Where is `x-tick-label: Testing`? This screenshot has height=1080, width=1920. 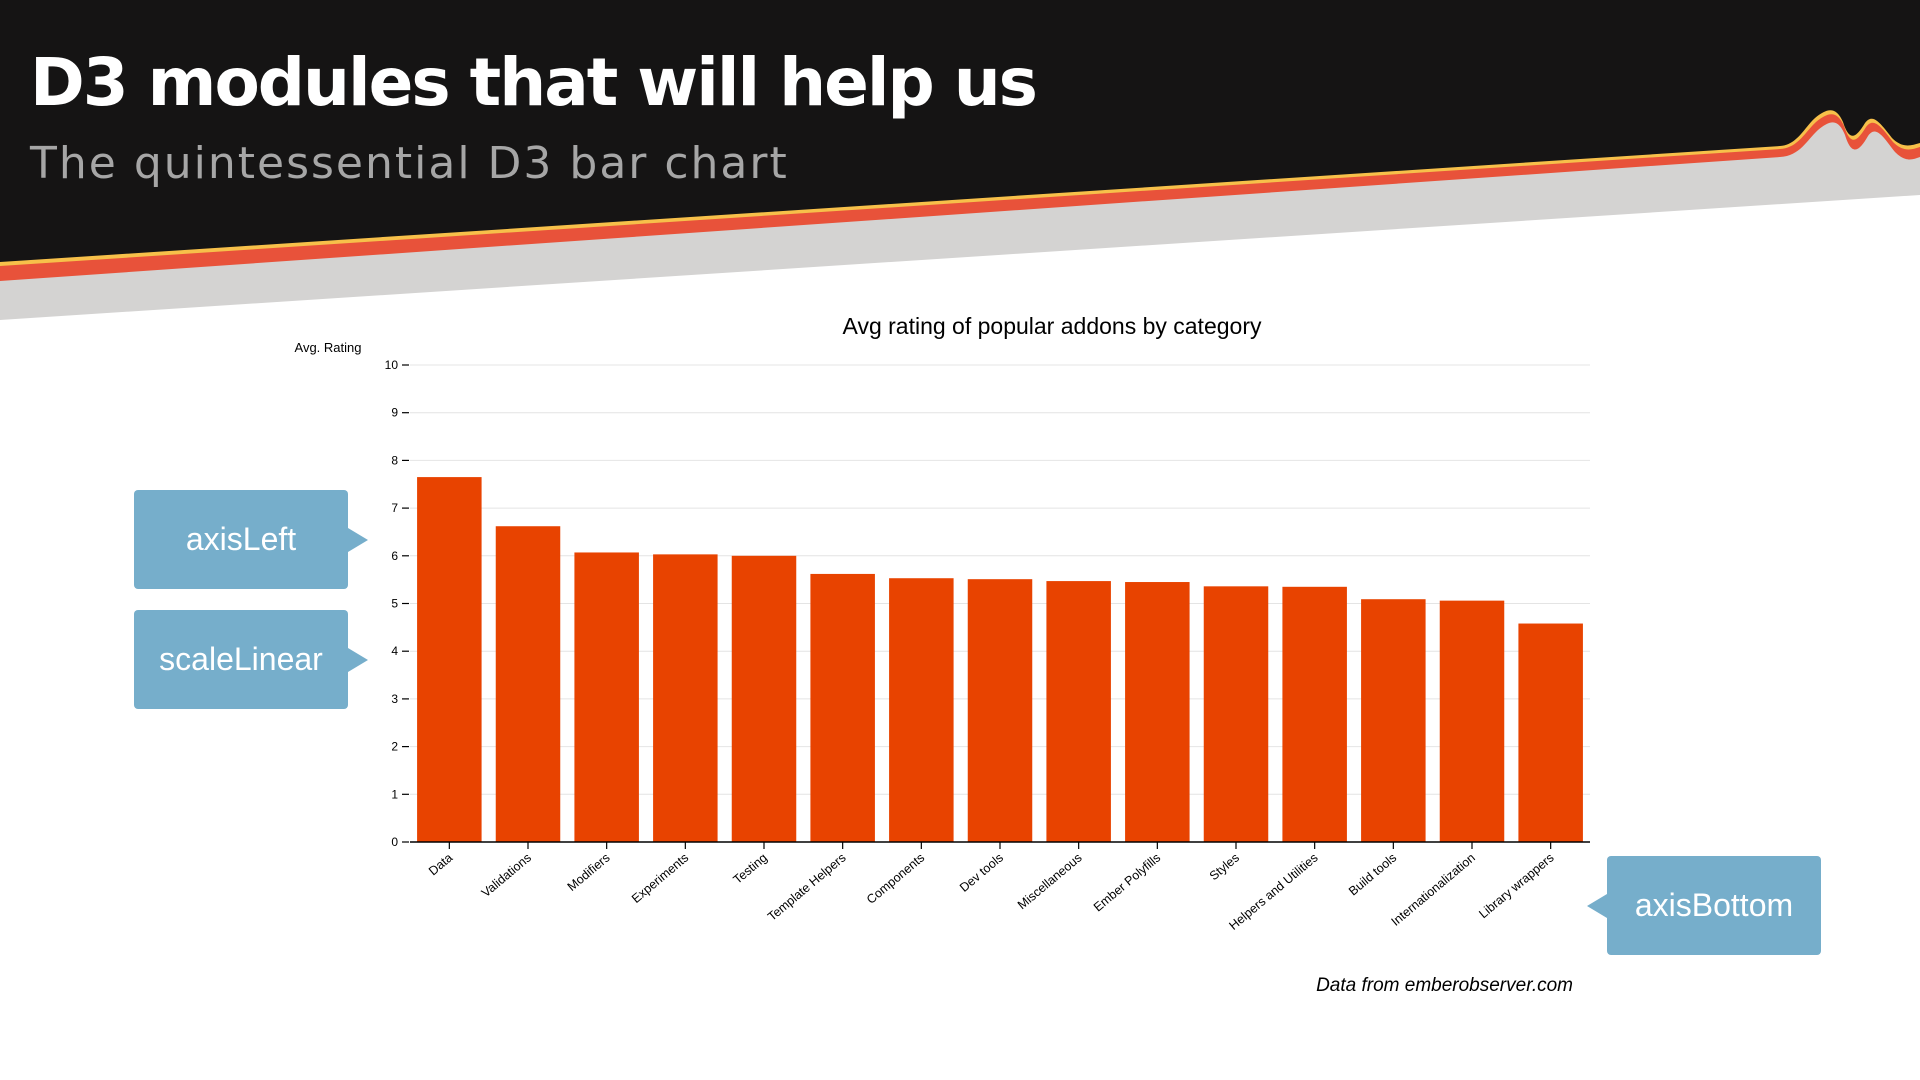 x-tick-label: Testing is located at coordinates (750, 869).